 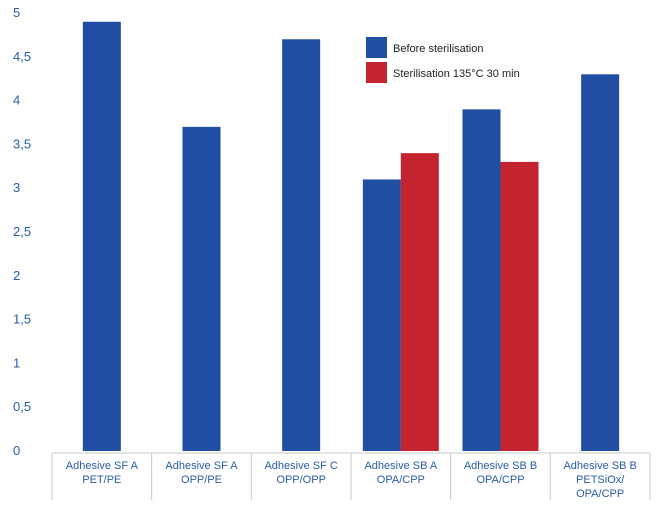 What do you see at coordinates (456, 74) in the screenshot?
I see `legend-label: Sterilisation 135°C 30 min` at bounding box center [456, 74].